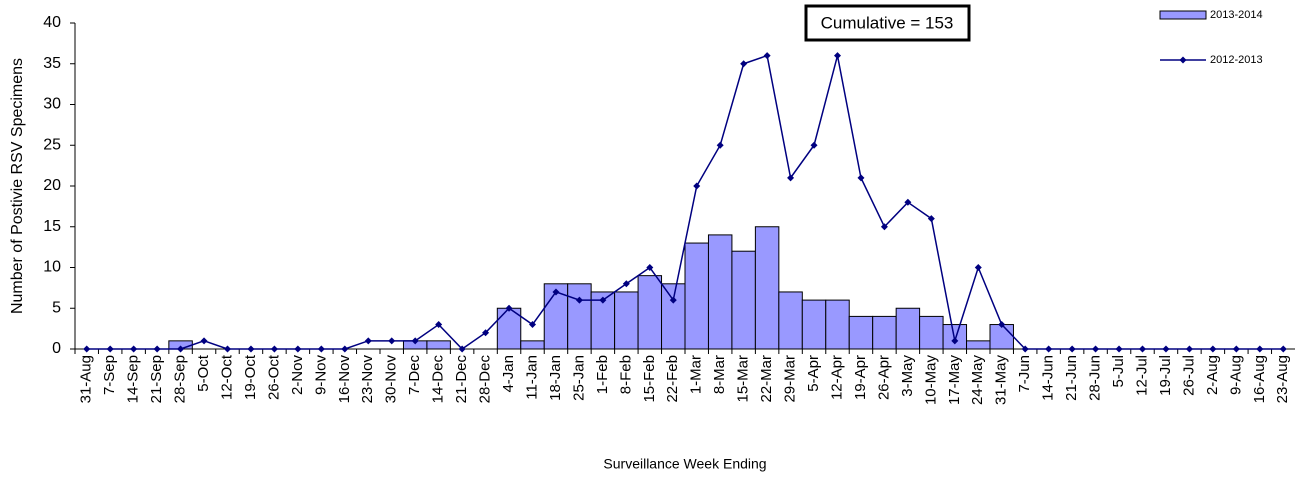 This screenshot has height=480, width=1304. I want to click on x-tick-label: 5-Apr, so click(813, 373).